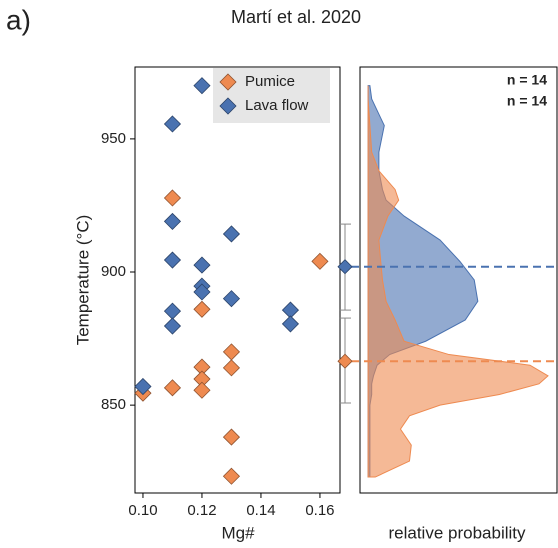 The image size is (558, 548). Describe the element at coordinates (457, 532) in the screenshot. I see `x-axis-label: relative probability` at that location.